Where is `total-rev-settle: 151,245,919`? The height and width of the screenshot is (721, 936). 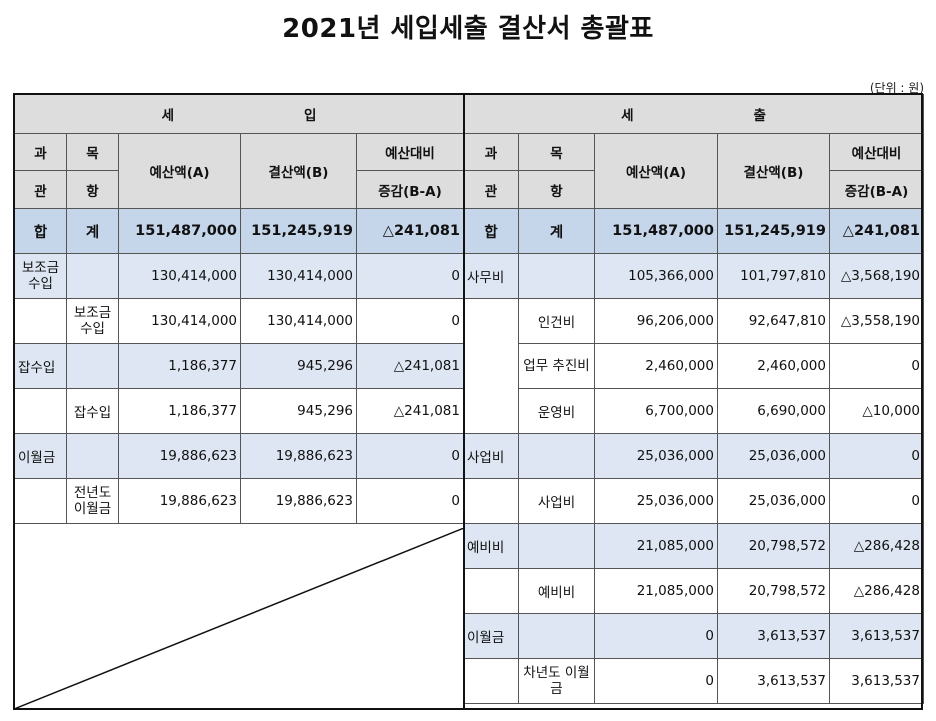
total-rev-settle: 151,245,919 is located at coordinates (298, 231).